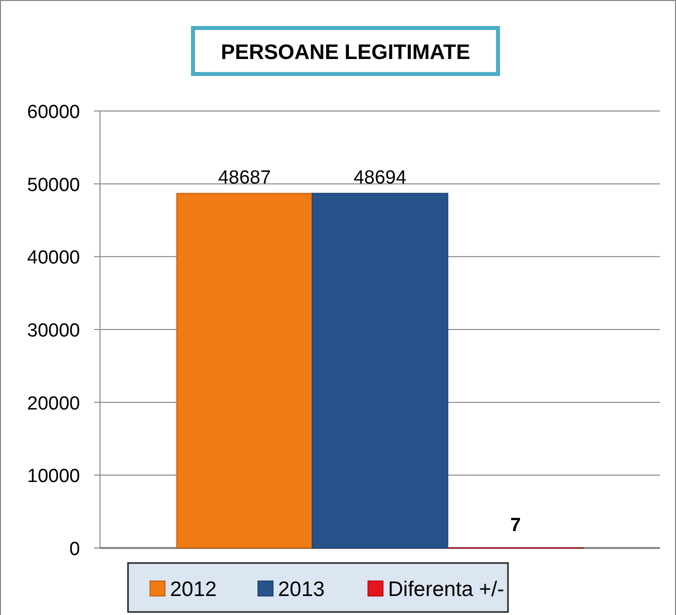  Describe the element at coordinates (244, 177) in the screenshot. I see `data-label: 48687` at that location.